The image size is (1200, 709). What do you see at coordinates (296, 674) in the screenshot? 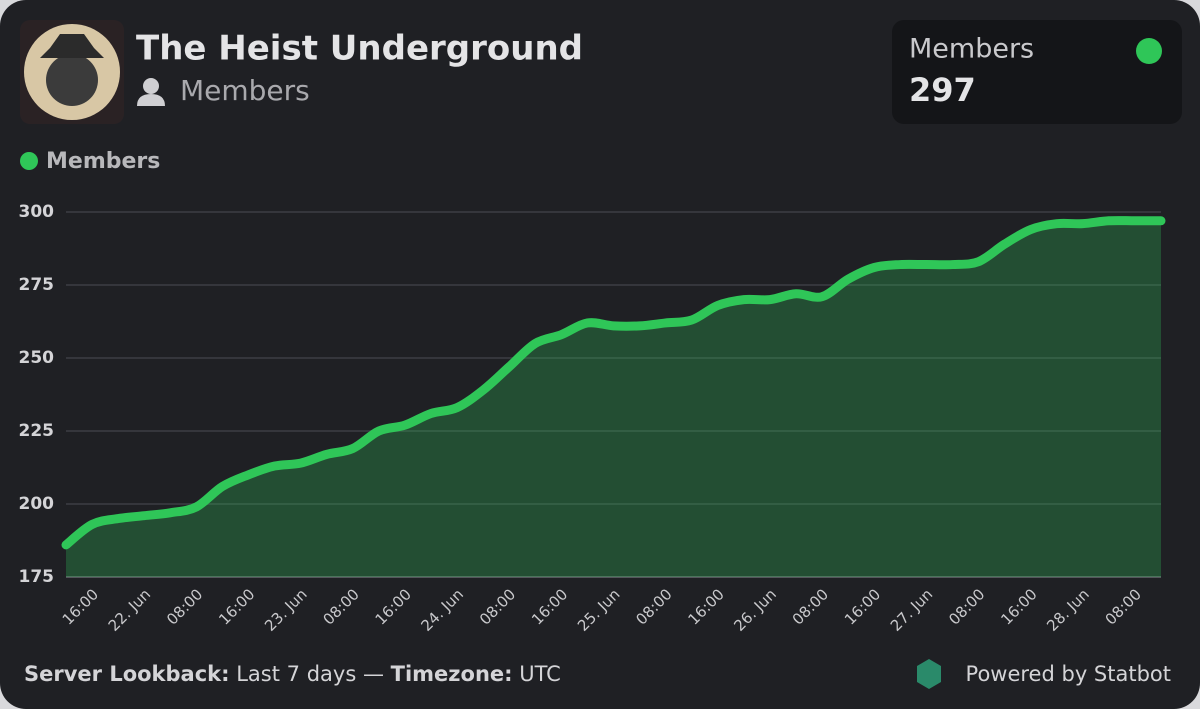
I see `lookback: Last 7 days` at bounding box center [296, 674].